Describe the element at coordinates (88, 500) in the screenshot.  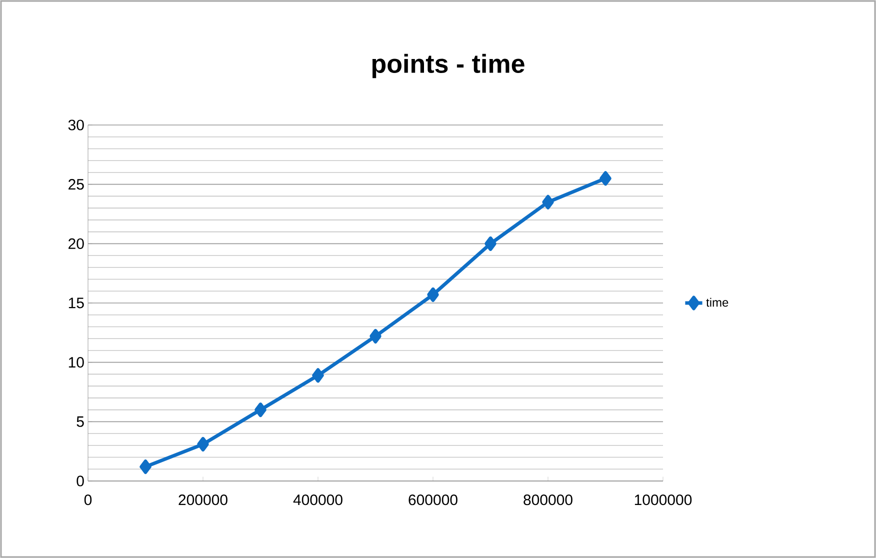
I see `x-tick-label: 0` at that location.